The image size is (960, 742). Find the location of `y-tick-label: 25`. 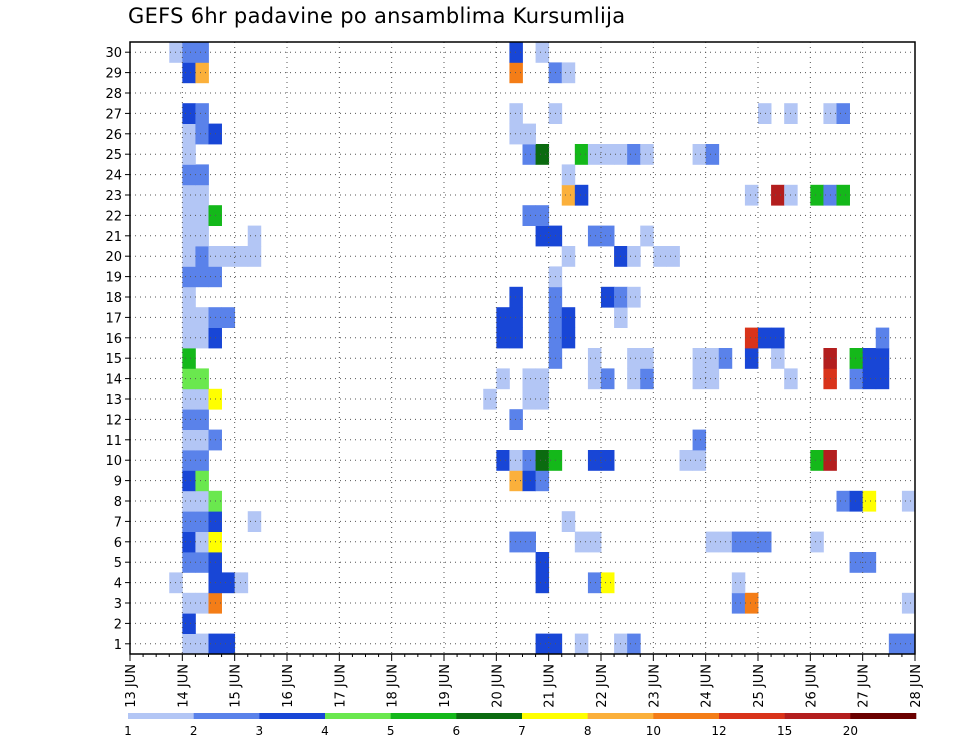

y-tick-label: 25 is located at coordinates (113, 155).